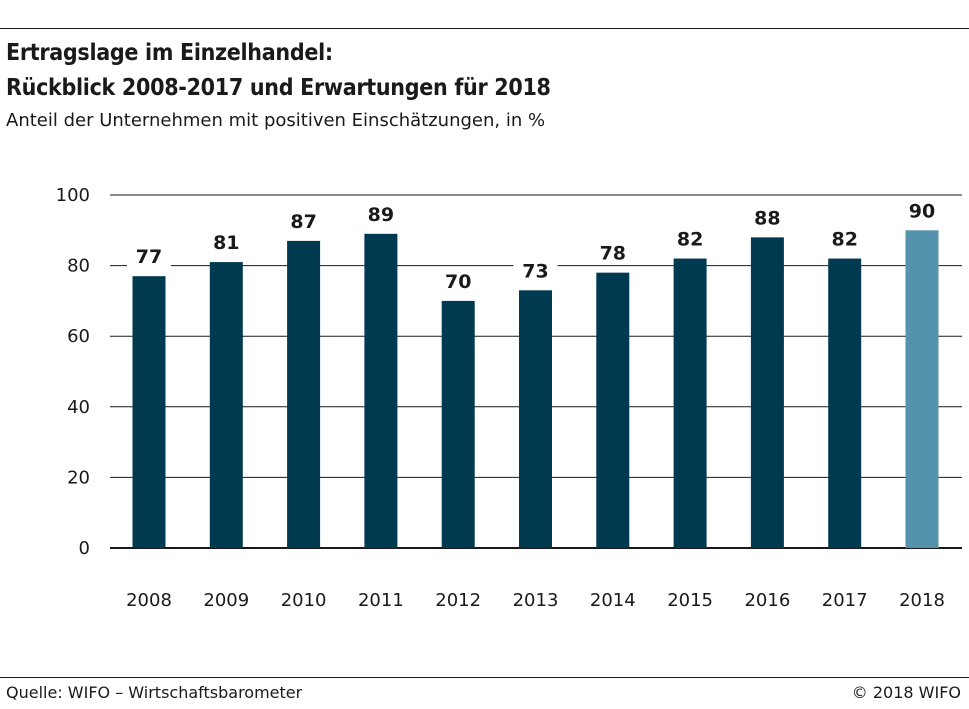  What do you see at coordinates (381, 215) in the screenshot?
I see `value-label: 89` at bounding box center [381, 215].